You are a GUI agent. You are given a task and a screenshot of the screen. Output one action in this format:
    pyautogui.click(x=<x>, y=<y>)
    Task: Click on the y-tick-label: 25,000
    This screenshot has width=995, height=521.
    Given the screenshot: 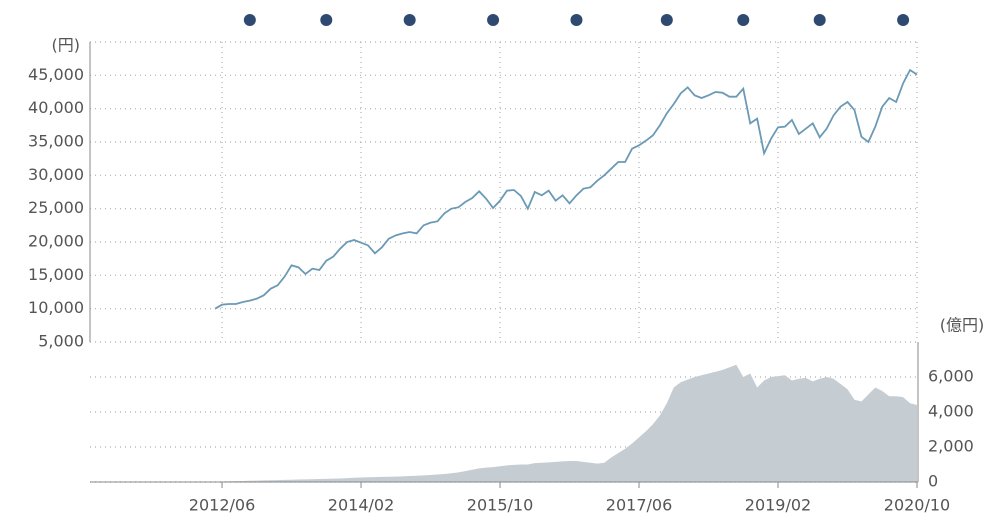 What is the action you would take?
    pyautogui.click(x=56, y=207)
    